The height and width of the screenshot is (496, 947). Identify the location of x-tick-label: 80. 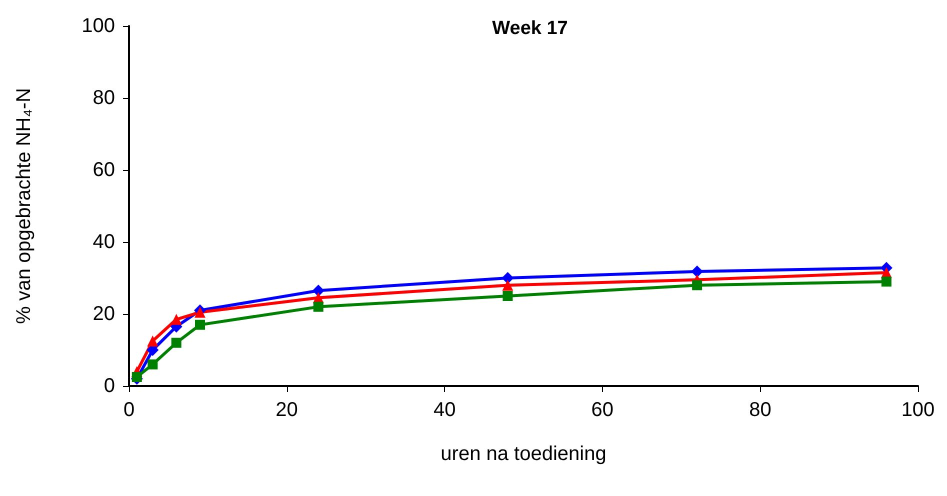
(760, 410).